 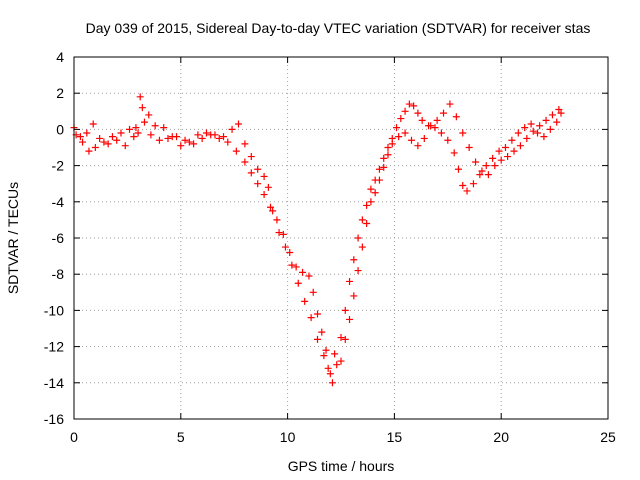 I want to click on y-tick-label: -10, so click(x=54, y=310).